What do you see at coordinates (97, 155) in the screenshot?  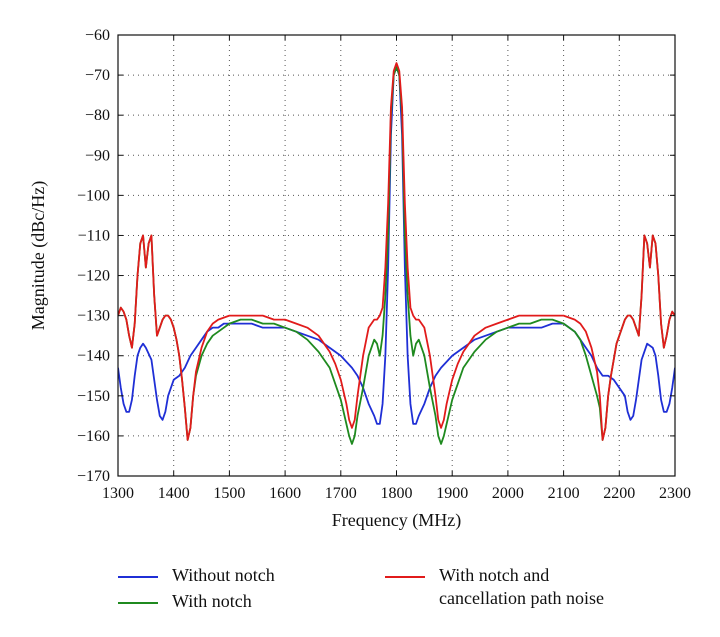 I see `y-tick-label: −90` at bounding box center [97, 155].